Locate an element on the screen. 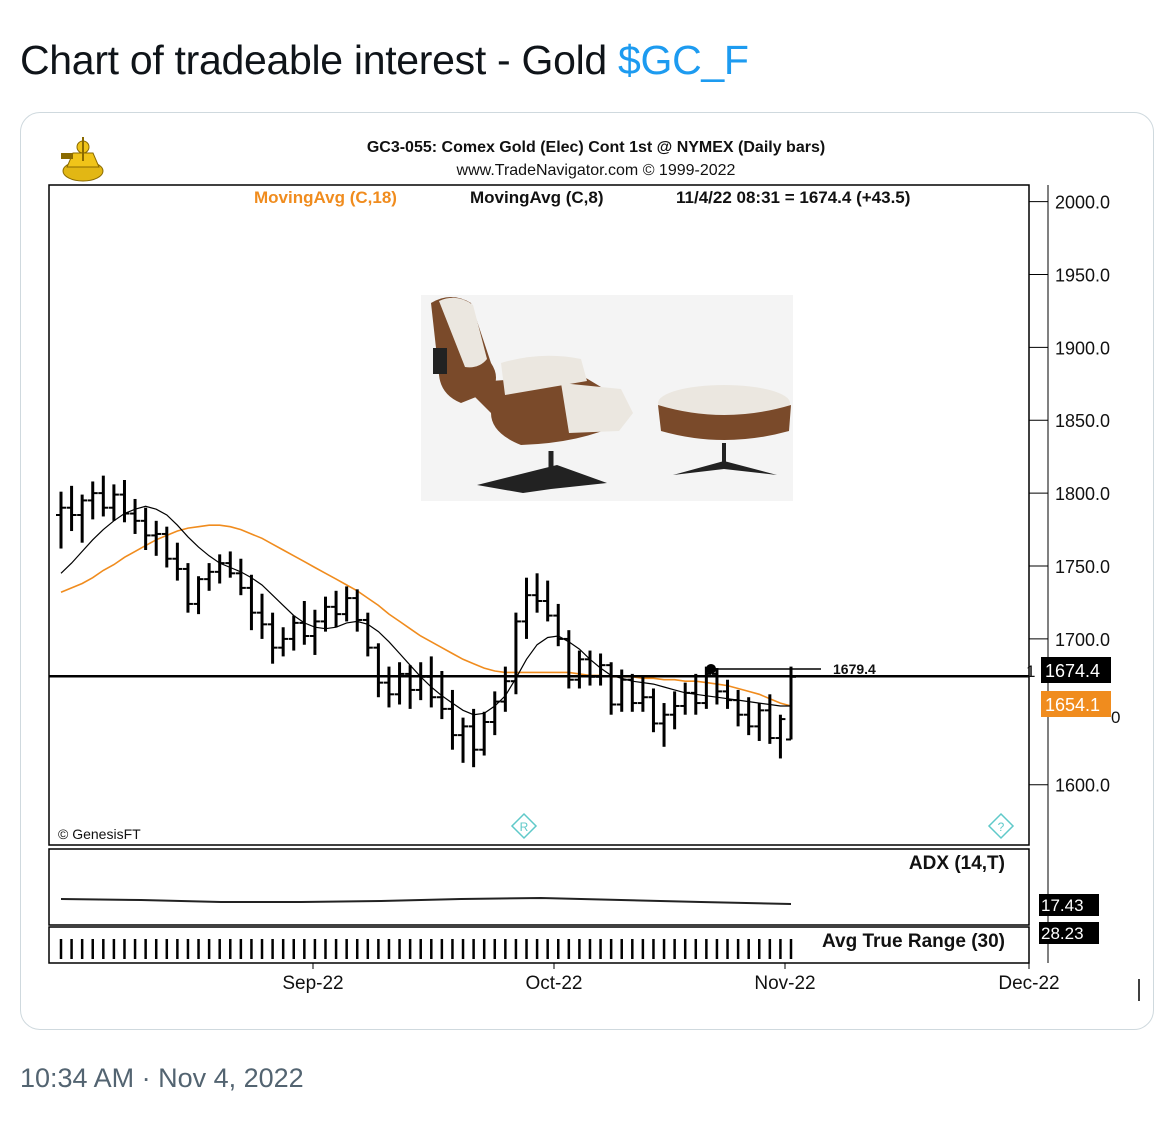  ma-tag-suffix: 0 is located at coordinates (1115, 717).